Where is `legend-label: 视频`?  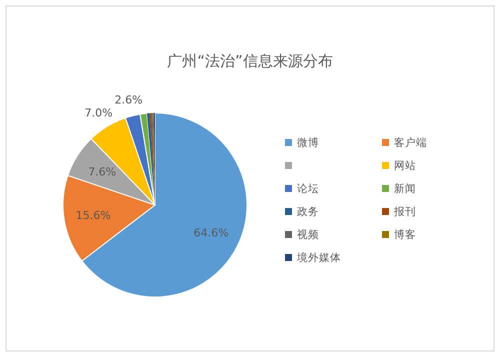 legend-label: 视频 is located at coordinates (308, 234).